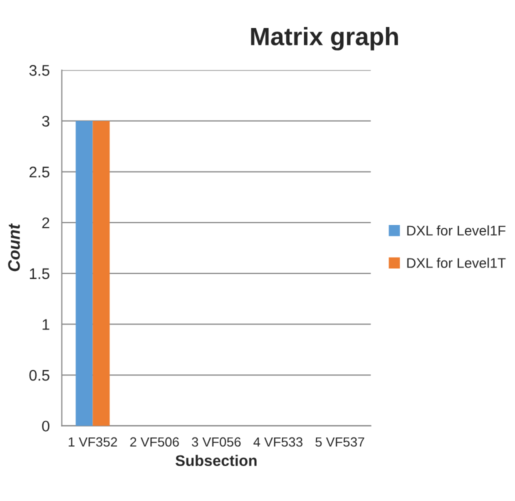 The width and height of the screenshot is (515, 501). What do you see at coordinates (39, 70) in the screenshot?
I see `y-tick-label: 3.5` at bounding box center [39, 70].